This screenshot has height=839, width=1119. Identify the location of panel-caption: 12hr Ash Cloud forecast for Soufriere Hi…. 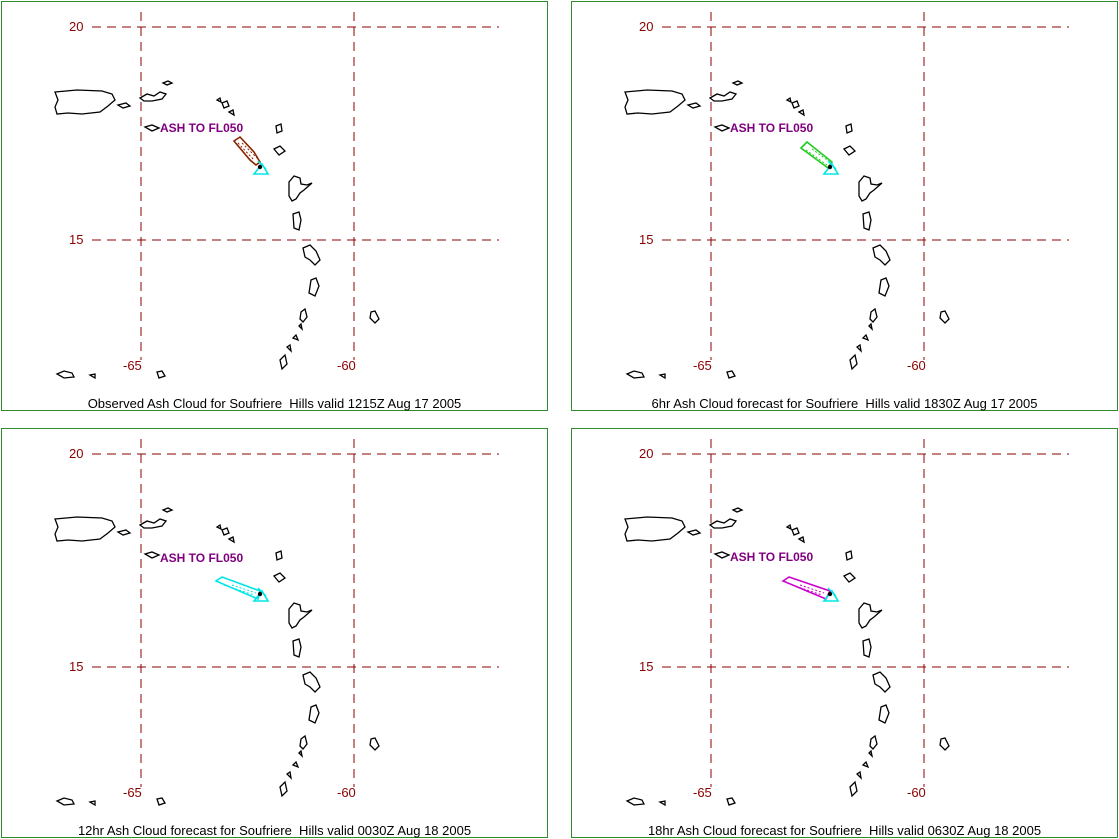
(274, 830).